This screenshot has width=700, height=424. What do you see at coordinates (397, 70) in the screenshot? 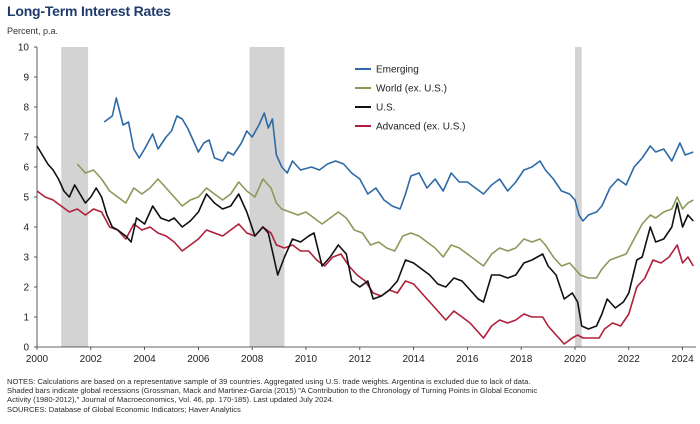
I see `legend-label: Emerging` at bounding box center [397, 70].